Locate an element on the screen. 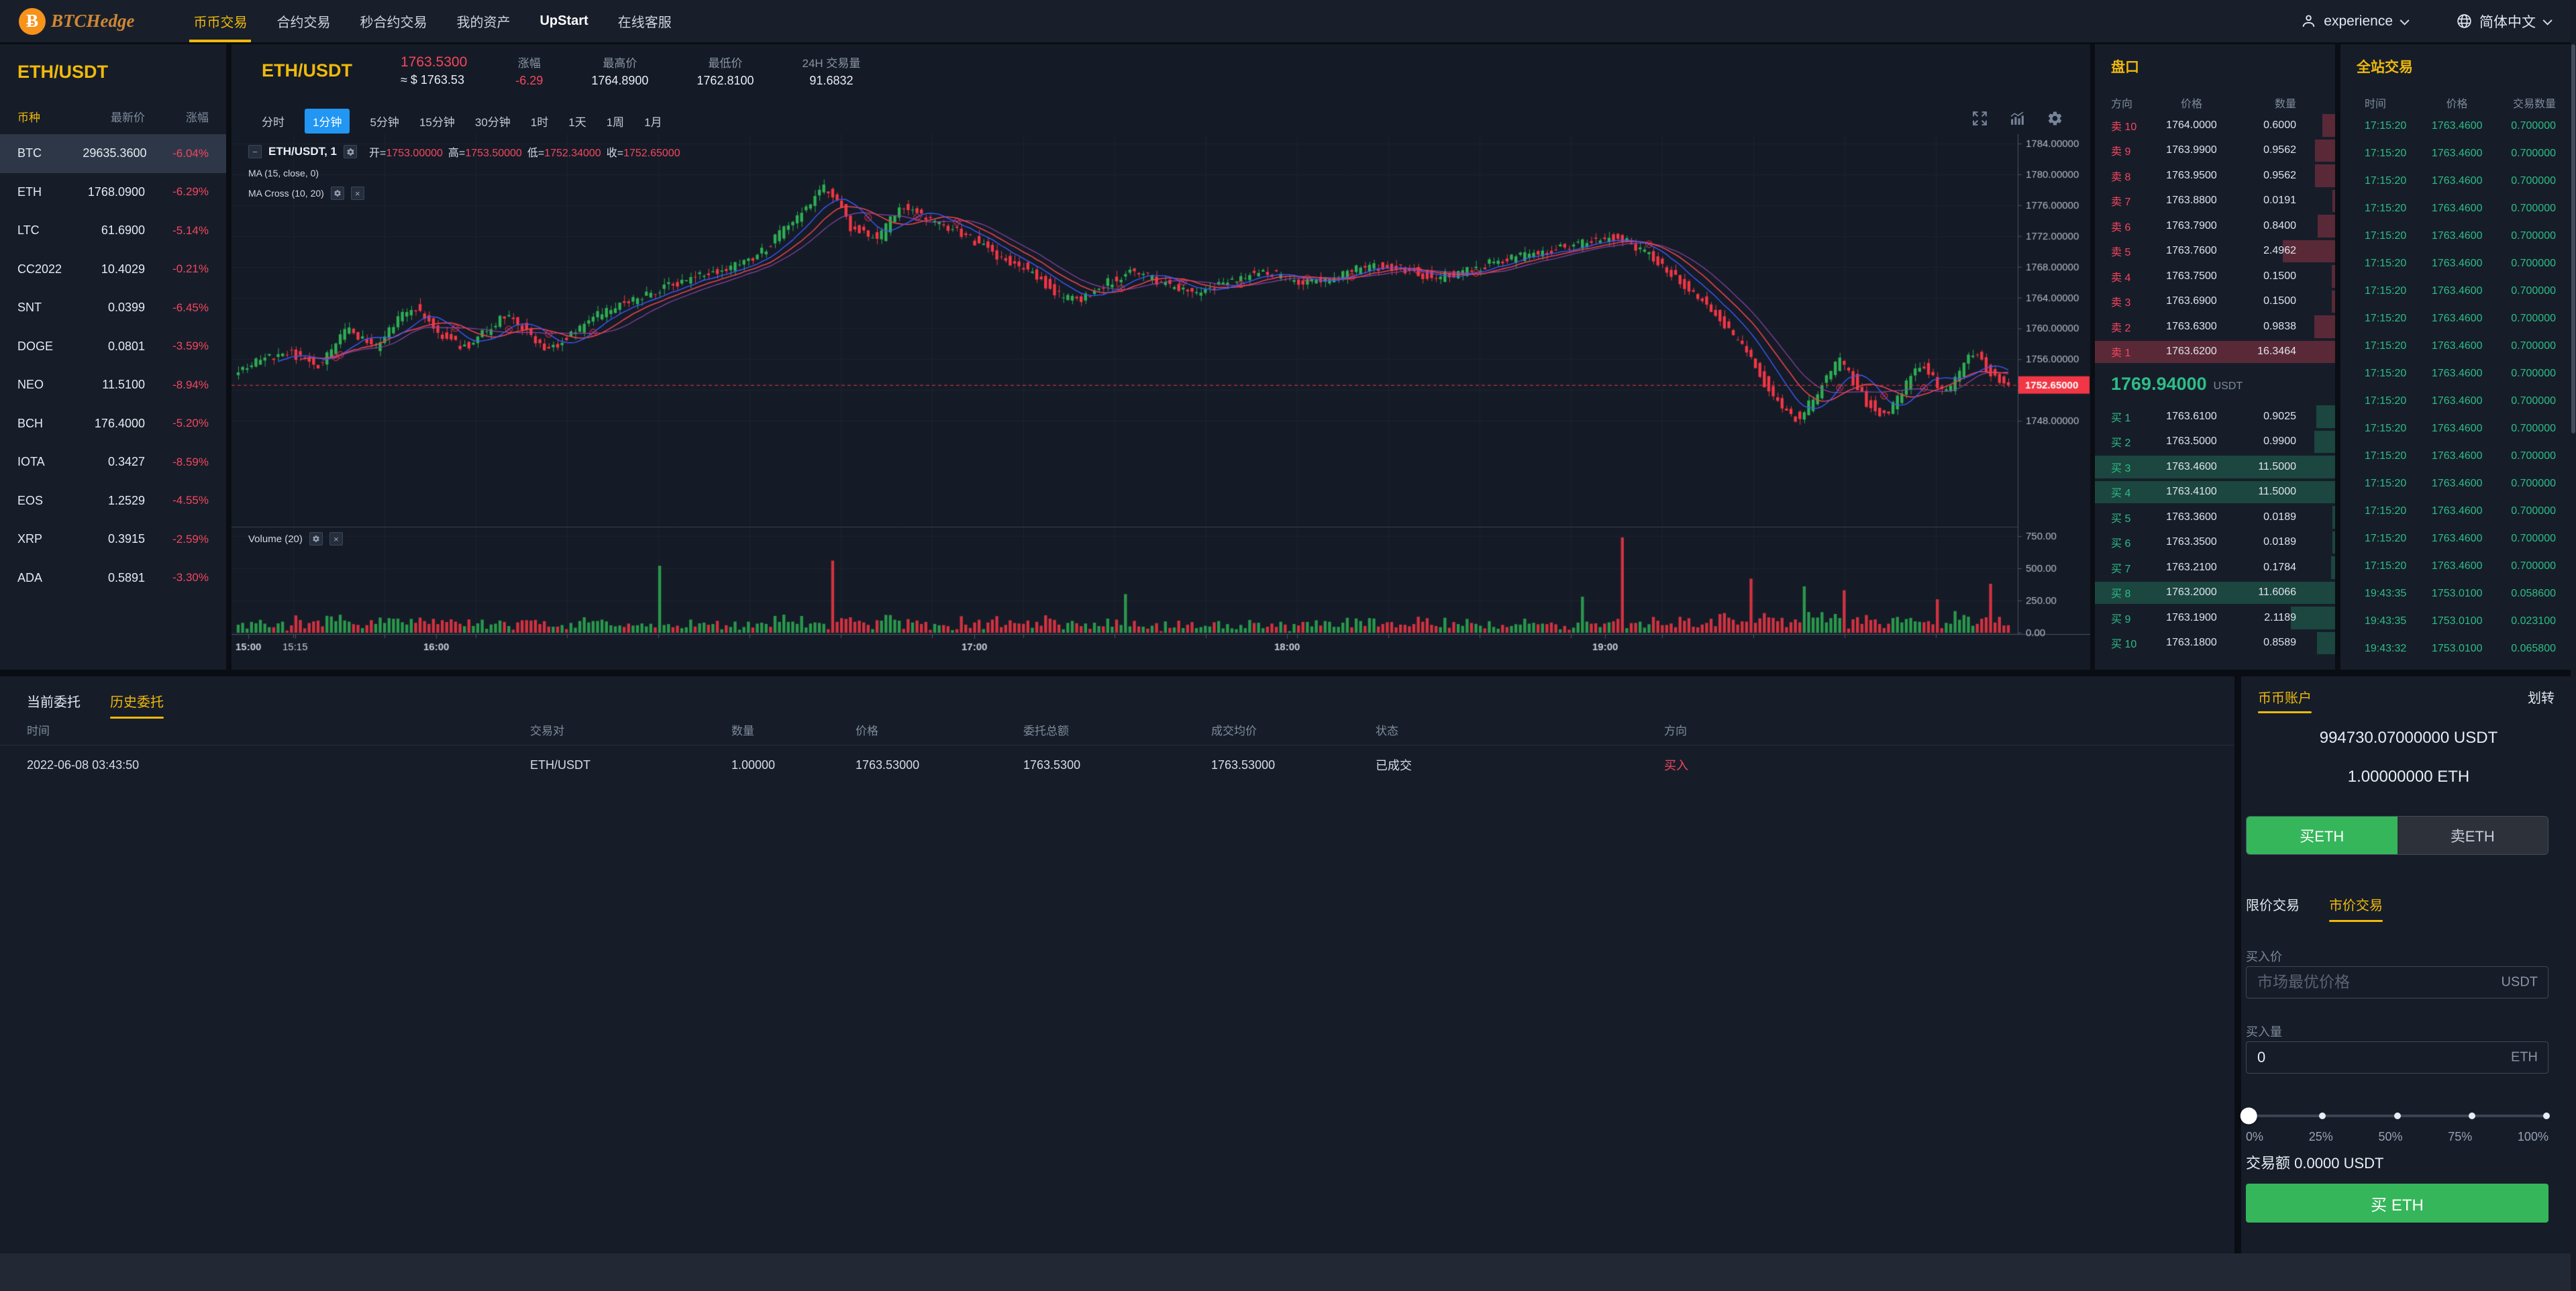  orderbook-row: 卖 9 1763.9900 0.9562 is located at coordinates (2215, 151).